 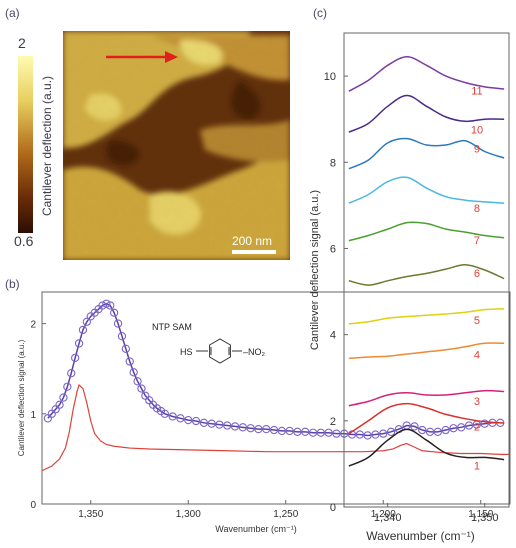 What do you see at coordinates (426, 153) in the screenshot?
I see `series-9-line` at bounding box center [426, 153].